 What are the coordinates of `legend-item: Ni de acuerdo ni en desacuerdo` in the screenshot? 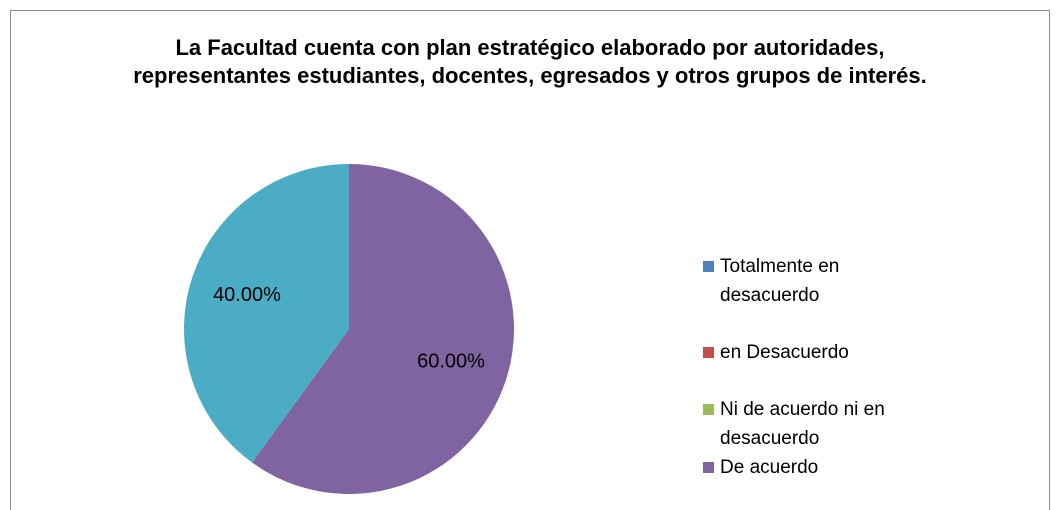 It's located at (803, 424).